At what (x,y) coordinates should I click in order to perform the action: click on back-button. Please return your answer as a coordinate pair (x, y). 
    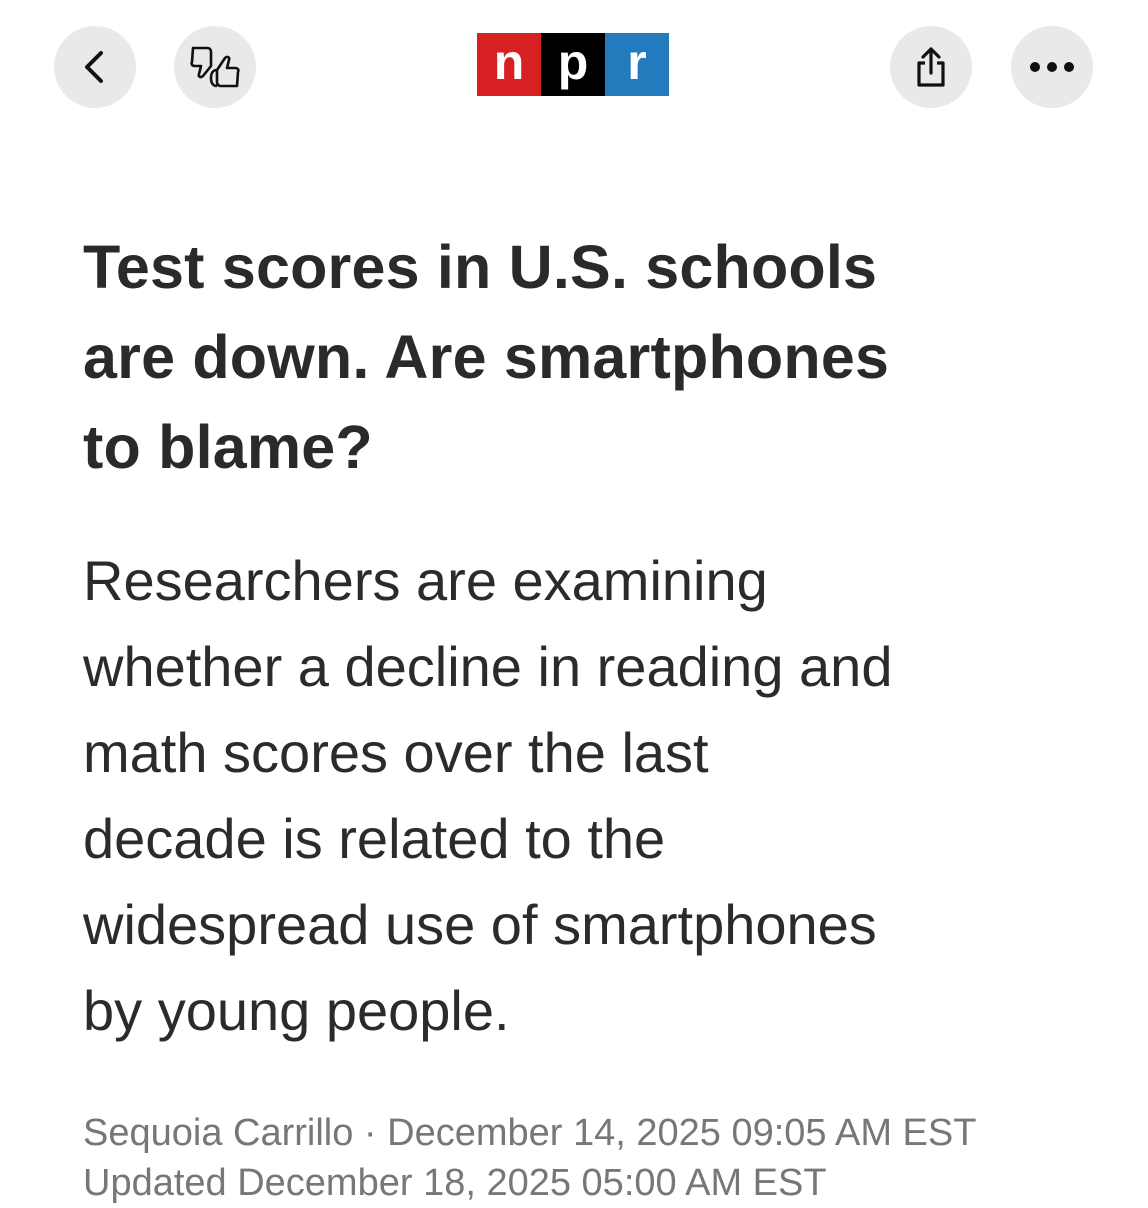
    Looking at the image, I should click on (95, 67).